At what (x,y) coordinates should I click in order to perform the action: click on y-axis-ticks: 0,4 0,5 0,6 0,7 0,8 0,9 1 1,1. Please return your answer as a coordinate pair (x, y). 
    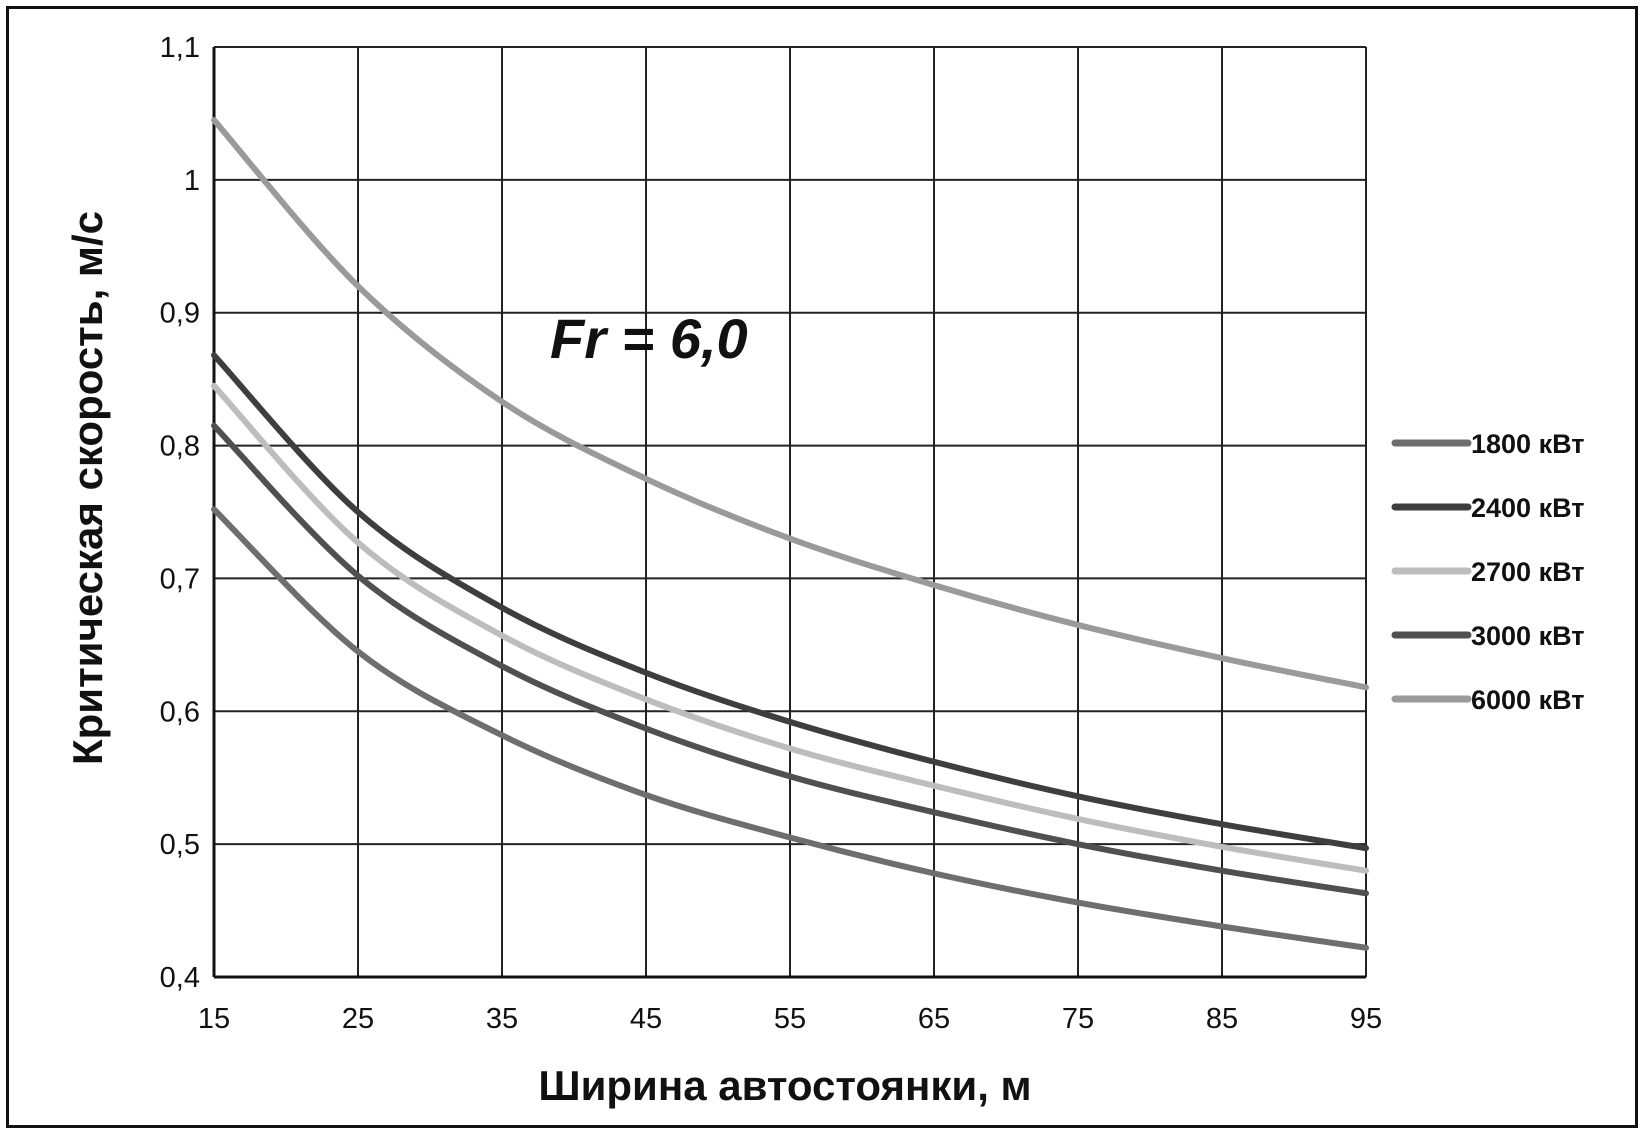
    Looking at the image, I should click on (180, 513).